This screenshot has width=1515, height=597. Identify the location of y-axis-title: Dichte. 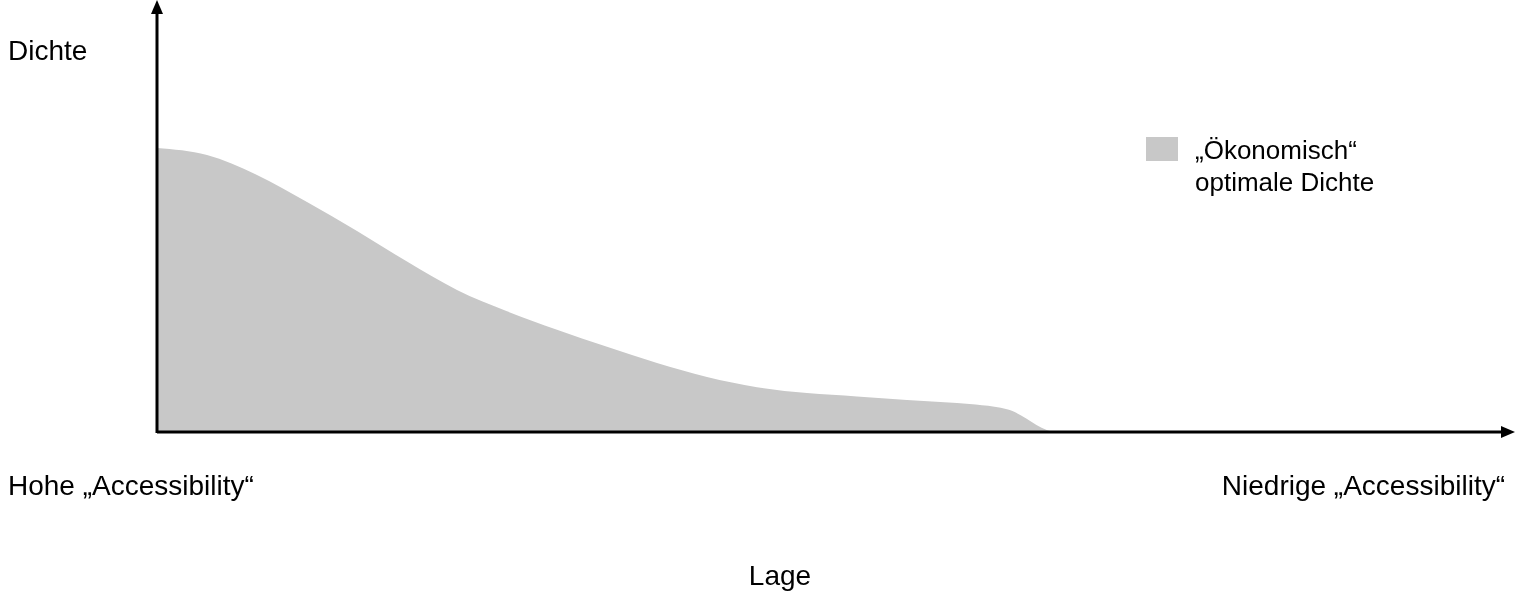
(48, 50).